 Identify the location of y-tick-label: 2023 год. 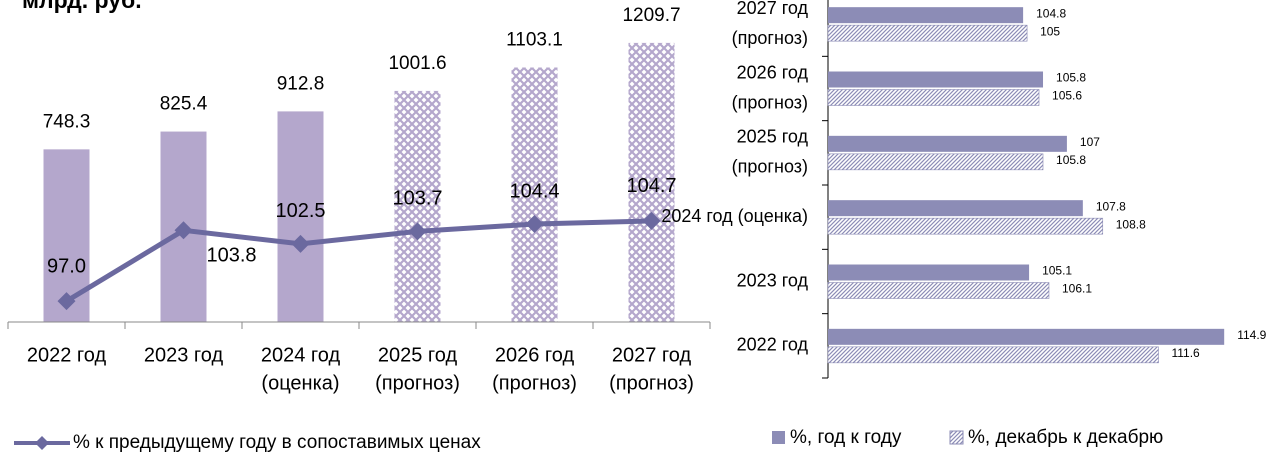
(773, 280).